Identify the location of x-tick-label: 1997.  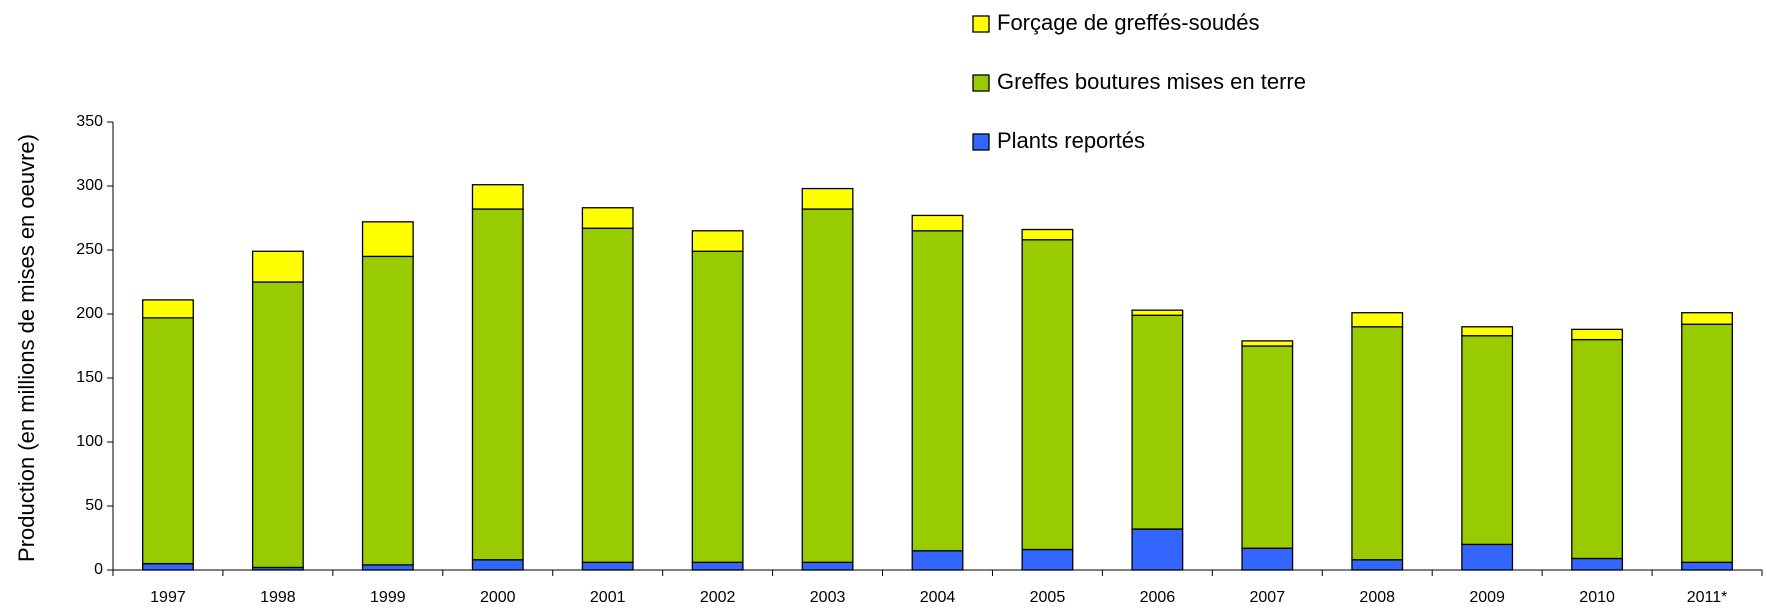
(168, 597).